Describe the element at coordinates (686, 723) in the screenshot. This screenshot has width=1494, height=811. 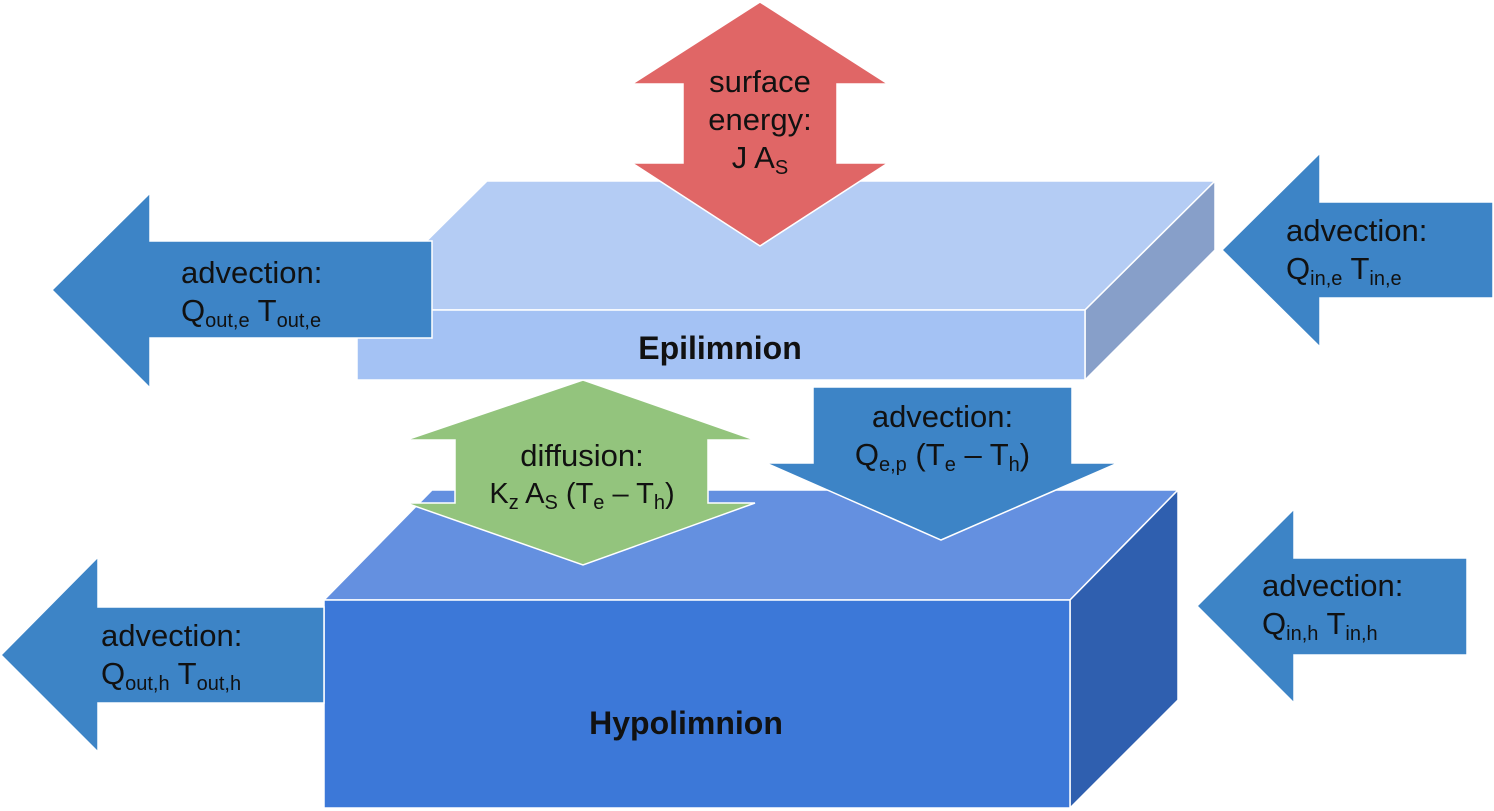
I see `hypolimnion-label: Hypolimnion` at that location.